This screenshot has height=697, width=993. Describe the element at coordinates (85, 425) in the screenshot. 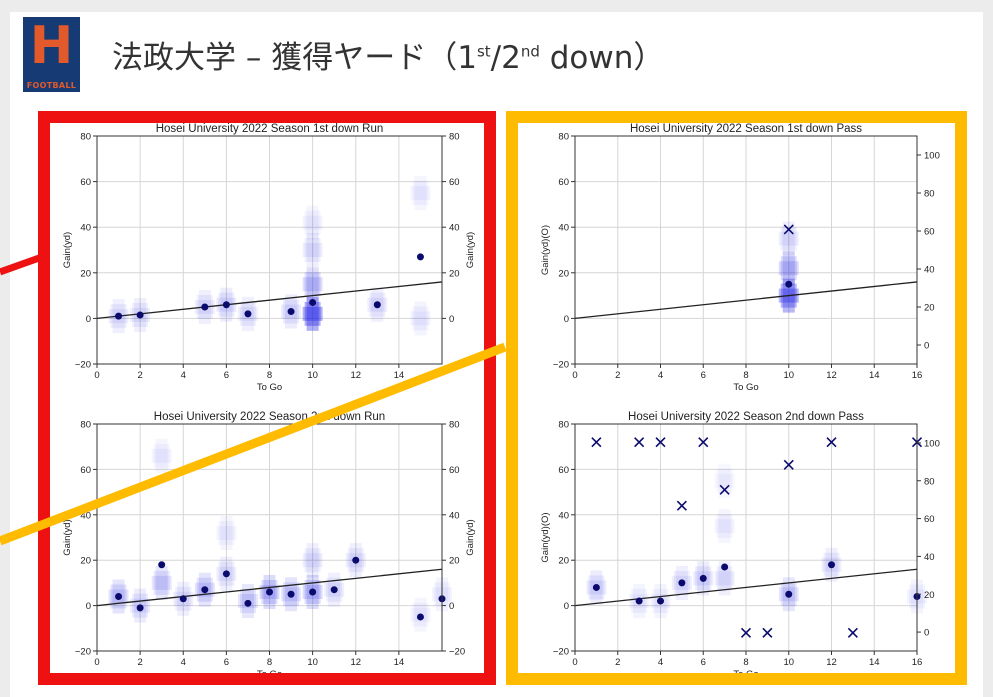

I see `y-tick-label: 80` at that location.